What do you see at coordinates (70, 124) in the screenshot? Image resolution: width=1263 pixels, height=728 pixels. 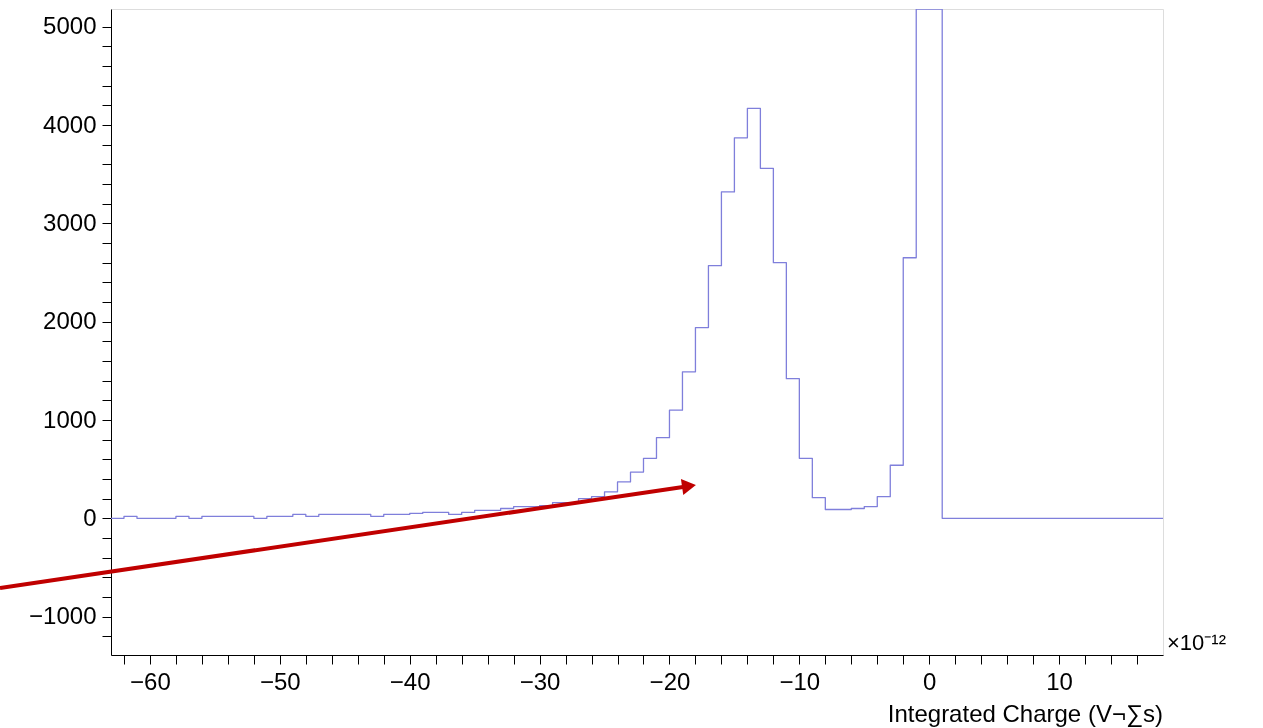 I see `y-tick-label: 4000` at bounding box center [70, 124].